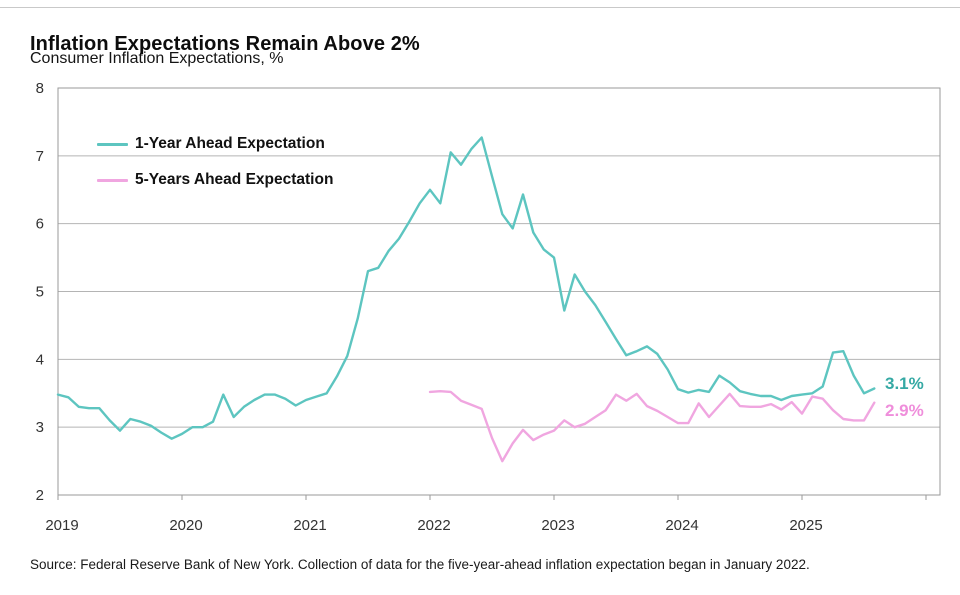 Image resolution: width=960 pixels, height=595 pixels. What do you see at coordinates (40, 359) in the screenshot?
I see `y-axis-label: 4` at bounding box center [40, 359].